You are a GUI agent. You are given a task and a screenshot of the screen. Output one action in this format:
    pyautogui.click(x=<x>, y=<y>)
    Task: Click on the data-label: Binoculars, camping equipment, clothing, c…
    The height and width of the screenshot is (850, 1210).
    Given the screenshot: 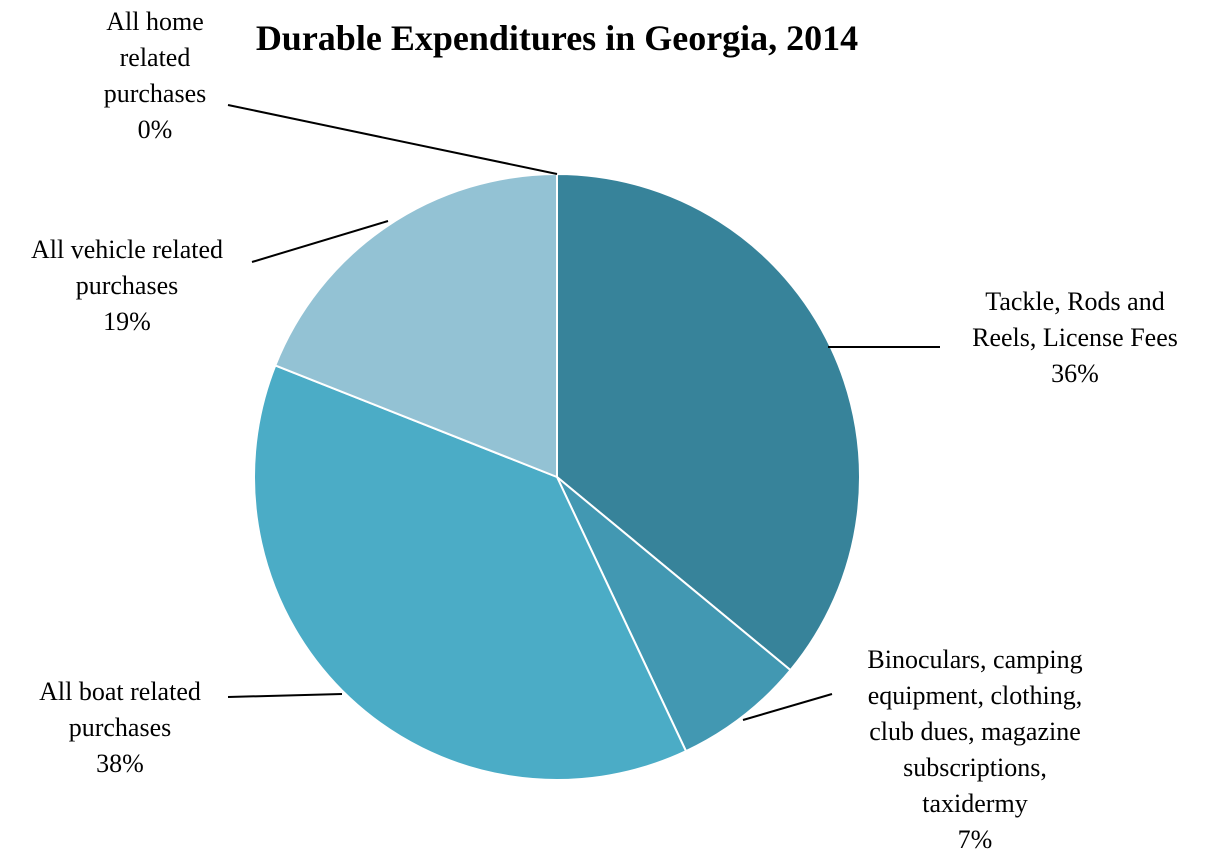 What is the action you would take?
    pyautogui.click(x=974, y=747)
    